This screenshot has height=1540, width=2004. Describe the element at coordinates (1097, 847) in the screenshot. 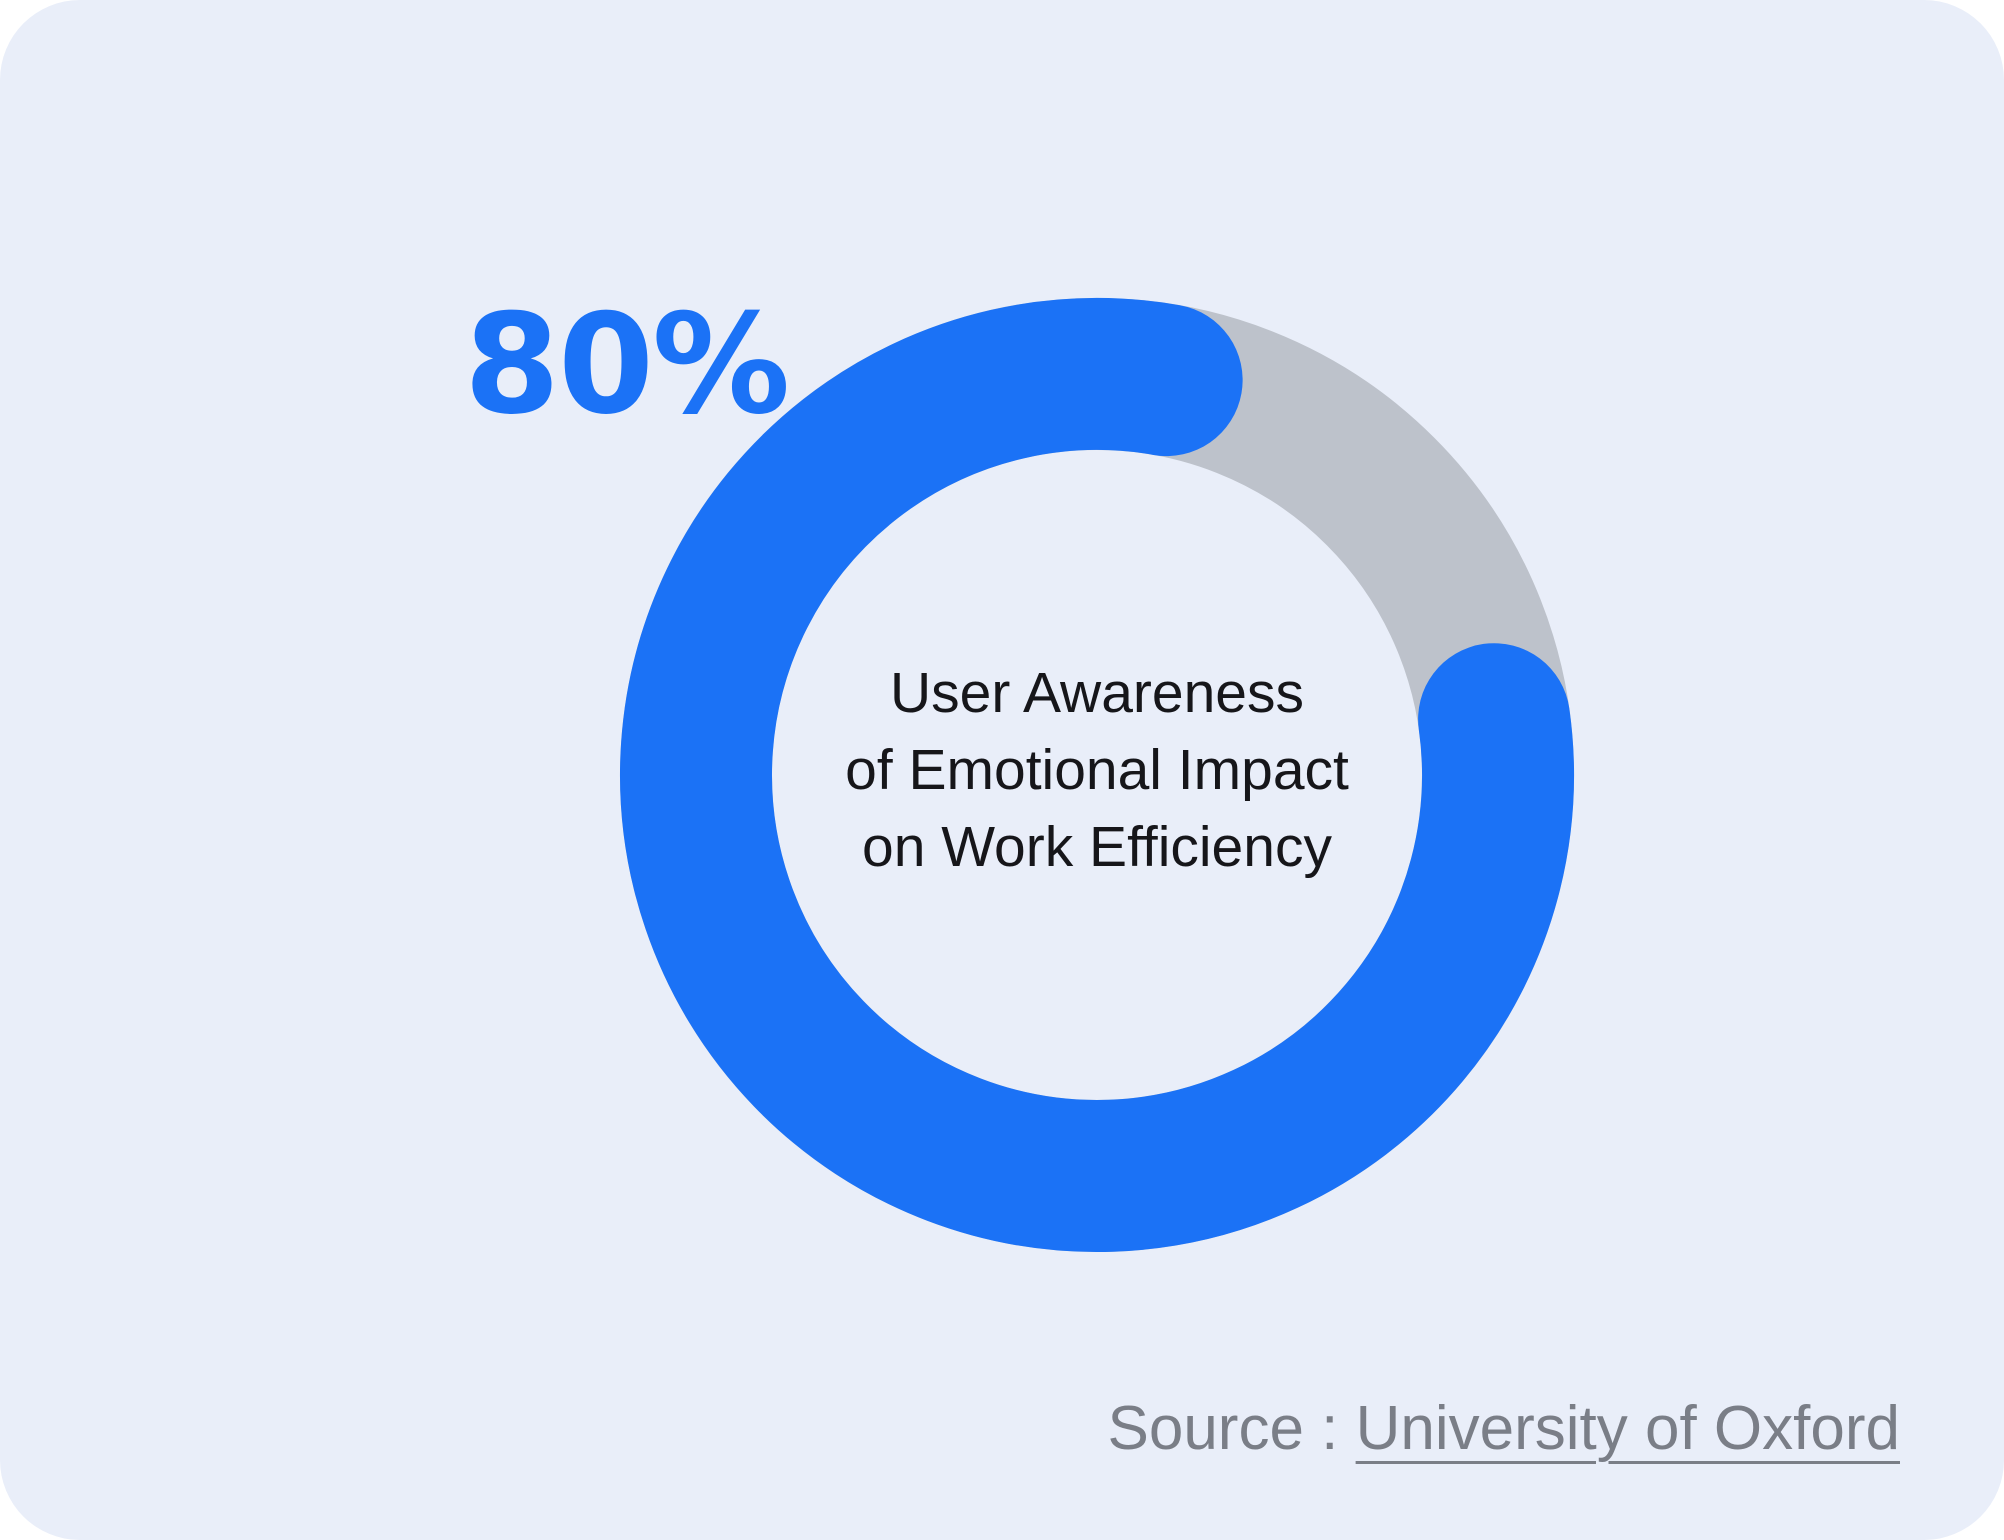

I see `center-label-line-3: on Work Efficiency` at that location.